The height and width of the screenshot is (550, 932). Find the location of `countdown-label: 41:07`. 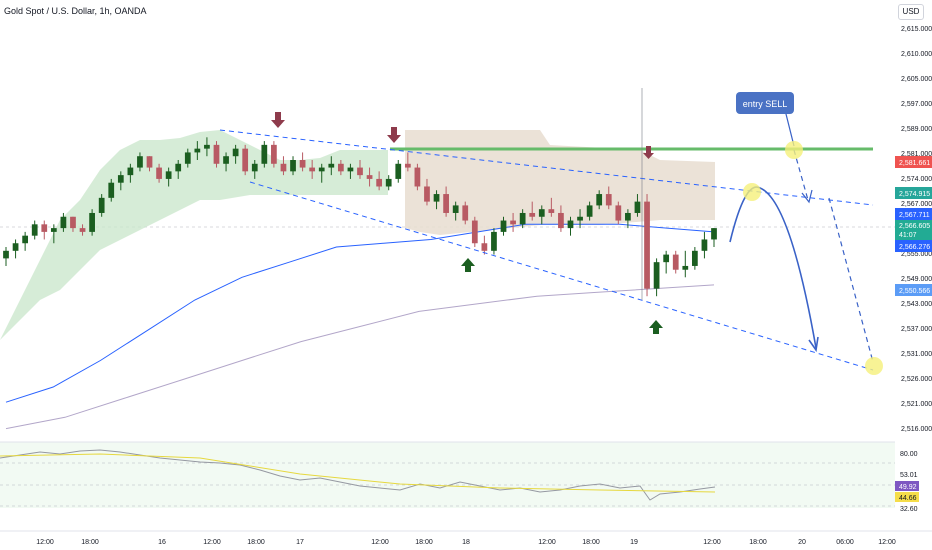

countdown-label: 41:07 is located at coordinates (908, 235).